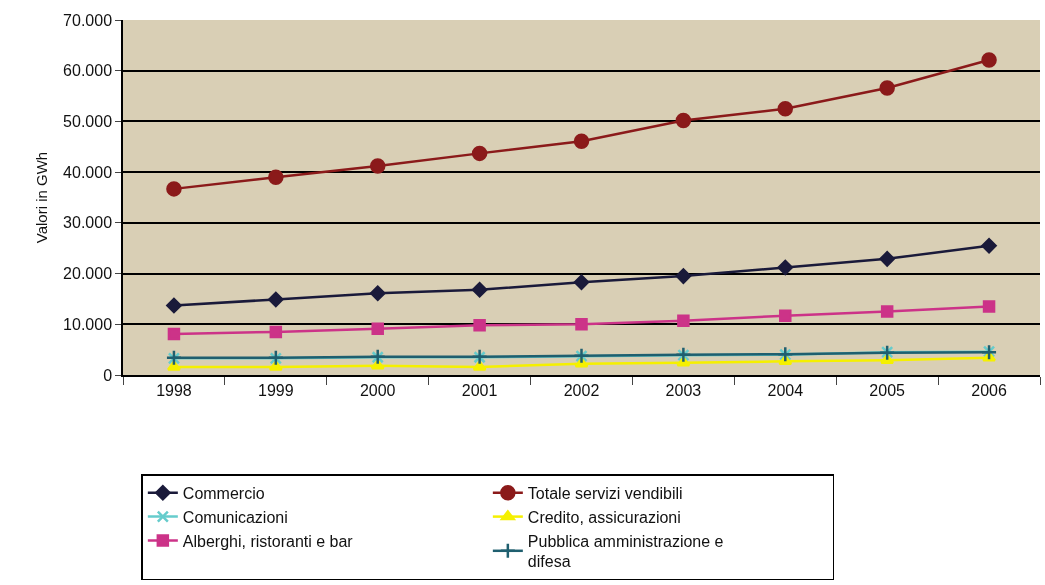 The image size is (1045, 585). What do you see at coordinates (887, 391) in the screenshot?
I see `x-tick-label: 2005` at bounding box center [887, 391].